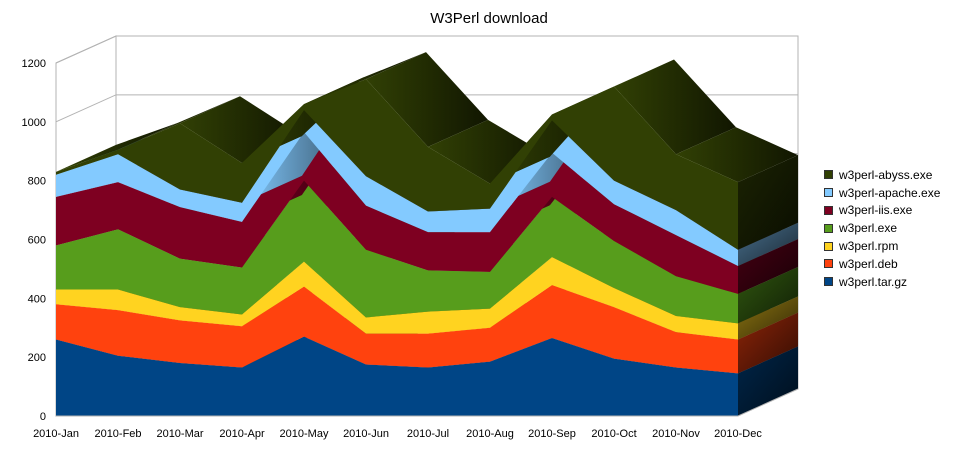  What do you see at coordinates (869, 246) in the screenshot?
I see `legend-label: w3perl.rpm` at bounding box center [869, 246].